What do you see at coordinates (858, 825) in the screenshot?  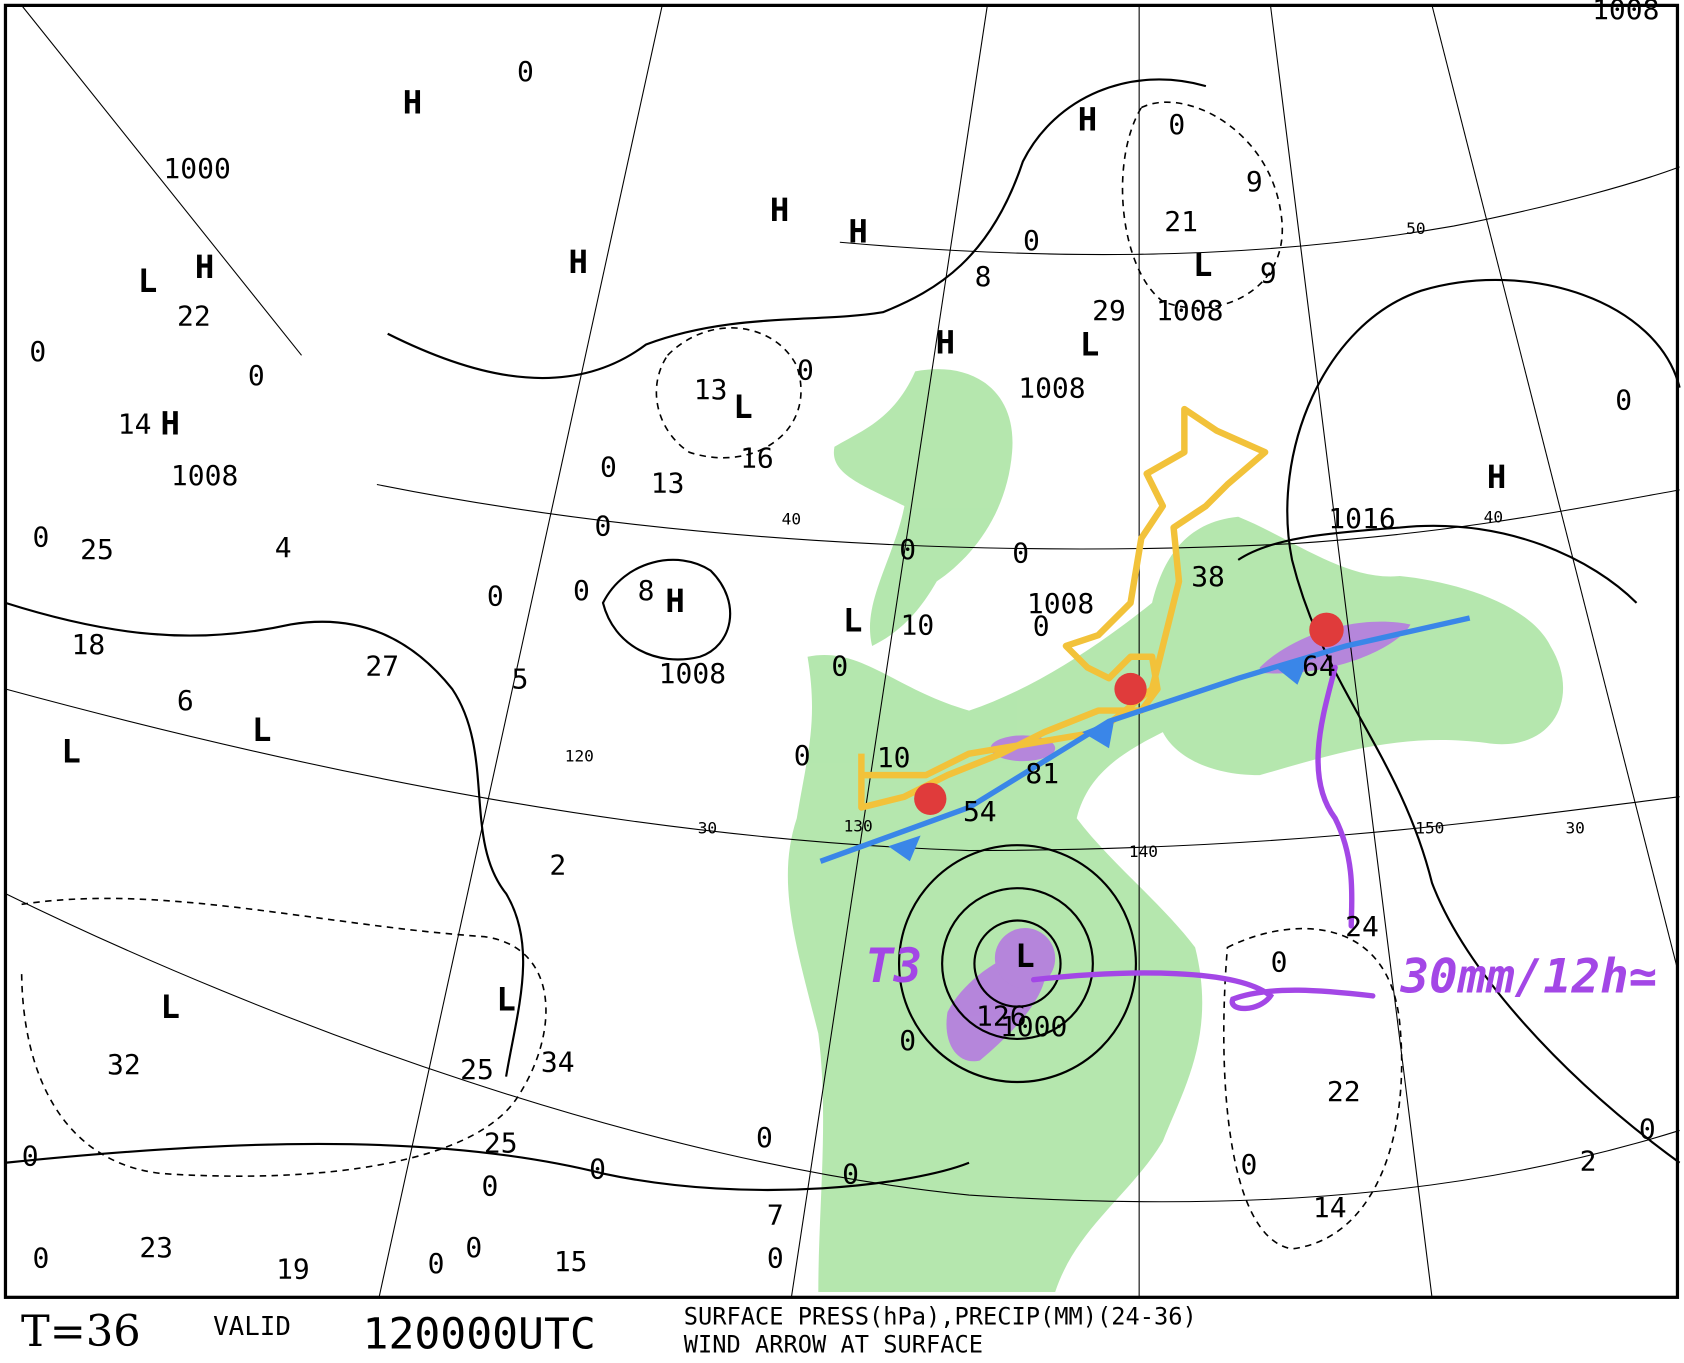 I see `graticule-label: 130` at bounding box center [858, 825].